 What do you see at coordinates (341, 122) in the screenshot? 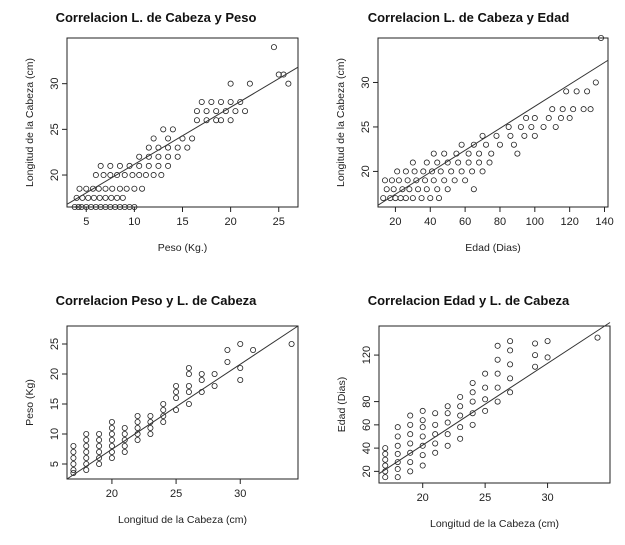
I see `y-axis-label: Longitud de la Cabeza (cm)` at bounding box center [341, 122].